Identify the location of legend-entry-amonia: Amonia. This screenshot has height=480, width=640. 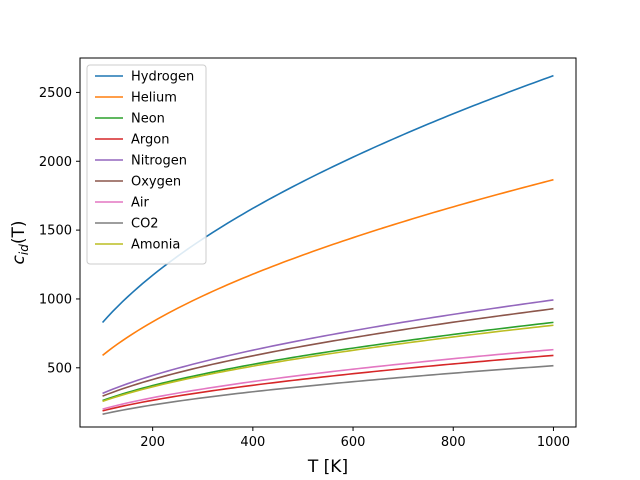
(137, 245).